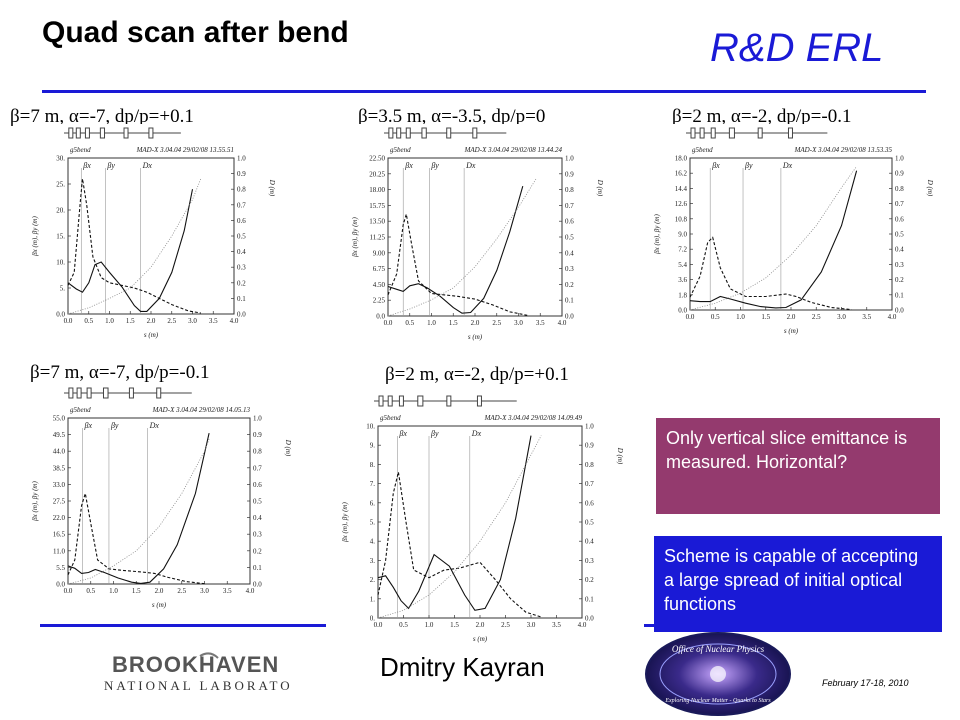  I want to click on brand-title: R&D ERL, so click(797, 48).